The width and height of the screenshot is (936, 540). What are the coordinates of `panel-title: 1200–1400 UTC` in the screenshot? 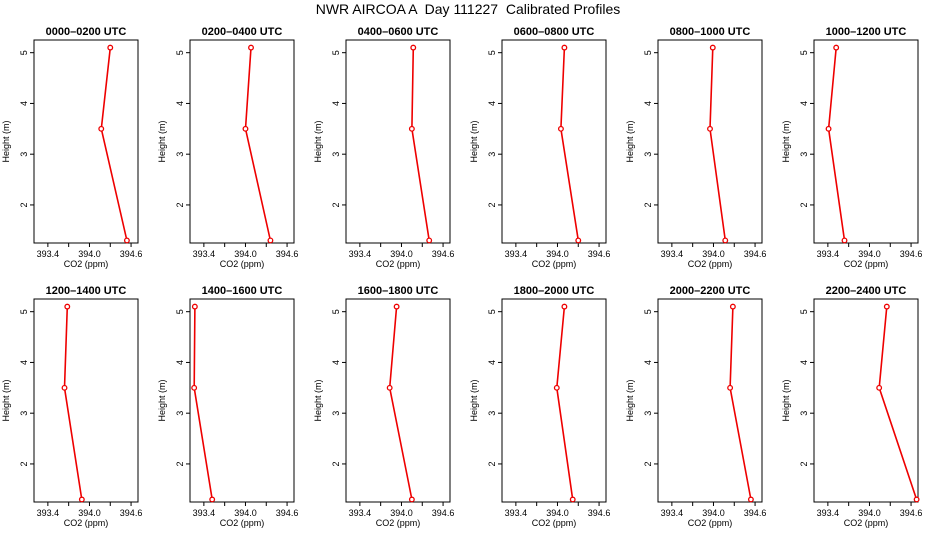 It's located at (86, 291).